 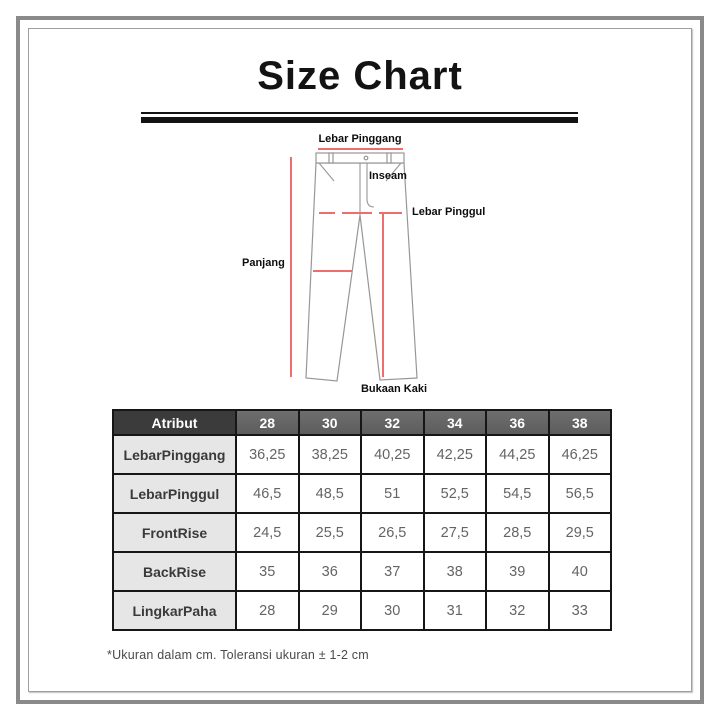 What do you see at coordinates (174, 571) in the screenshot?
I see `attribute-label: BackRise` at bounding box center [174, 571].